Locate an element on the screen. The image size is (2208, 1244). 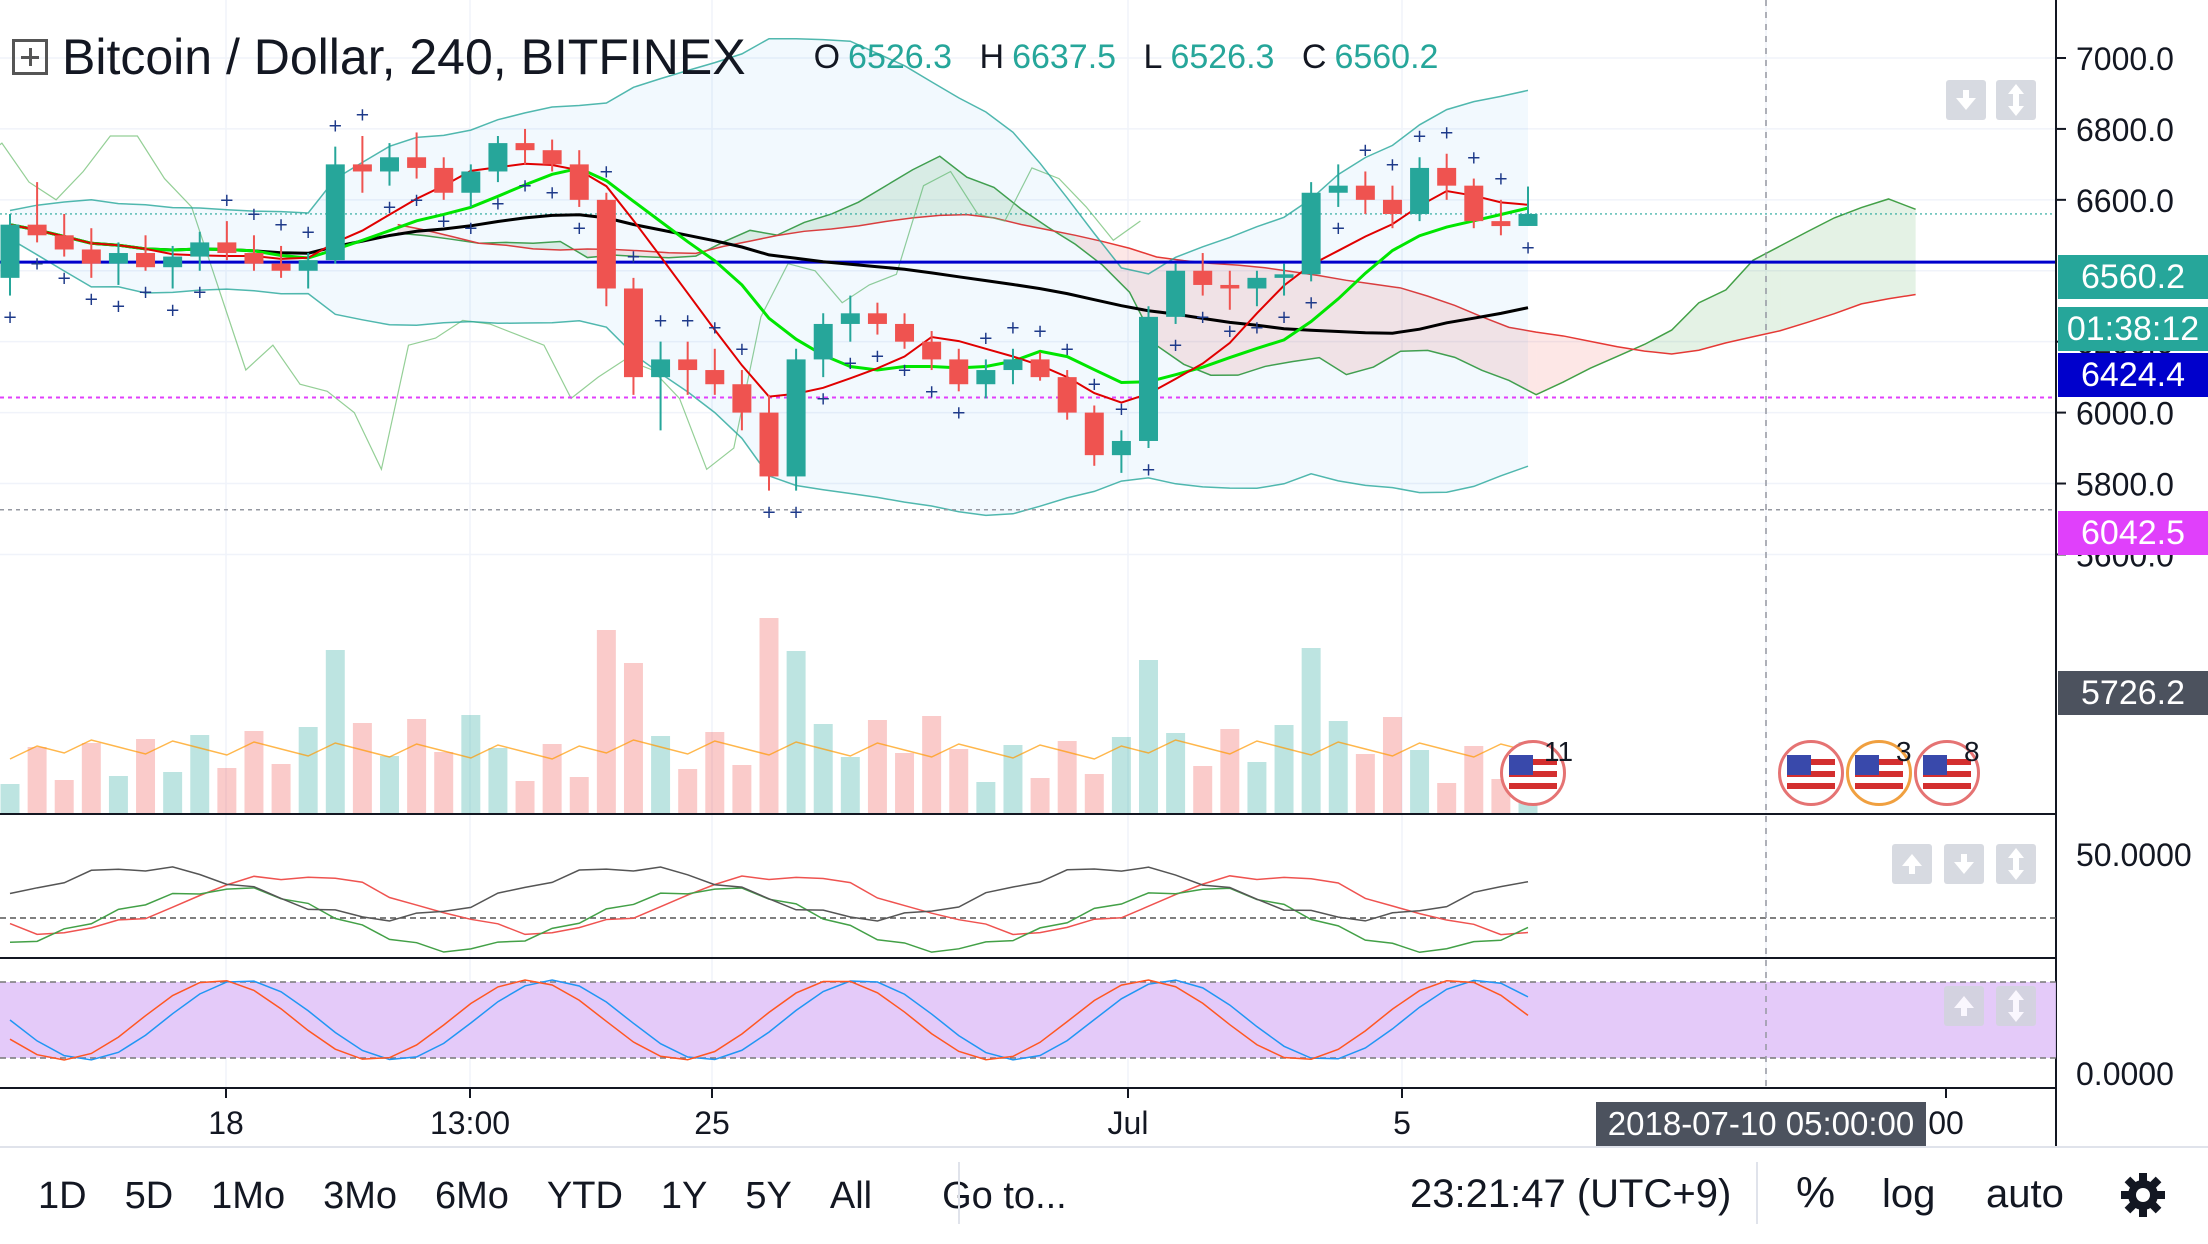
range-1y-button: 1Y is located at coordinates (684, 1195).